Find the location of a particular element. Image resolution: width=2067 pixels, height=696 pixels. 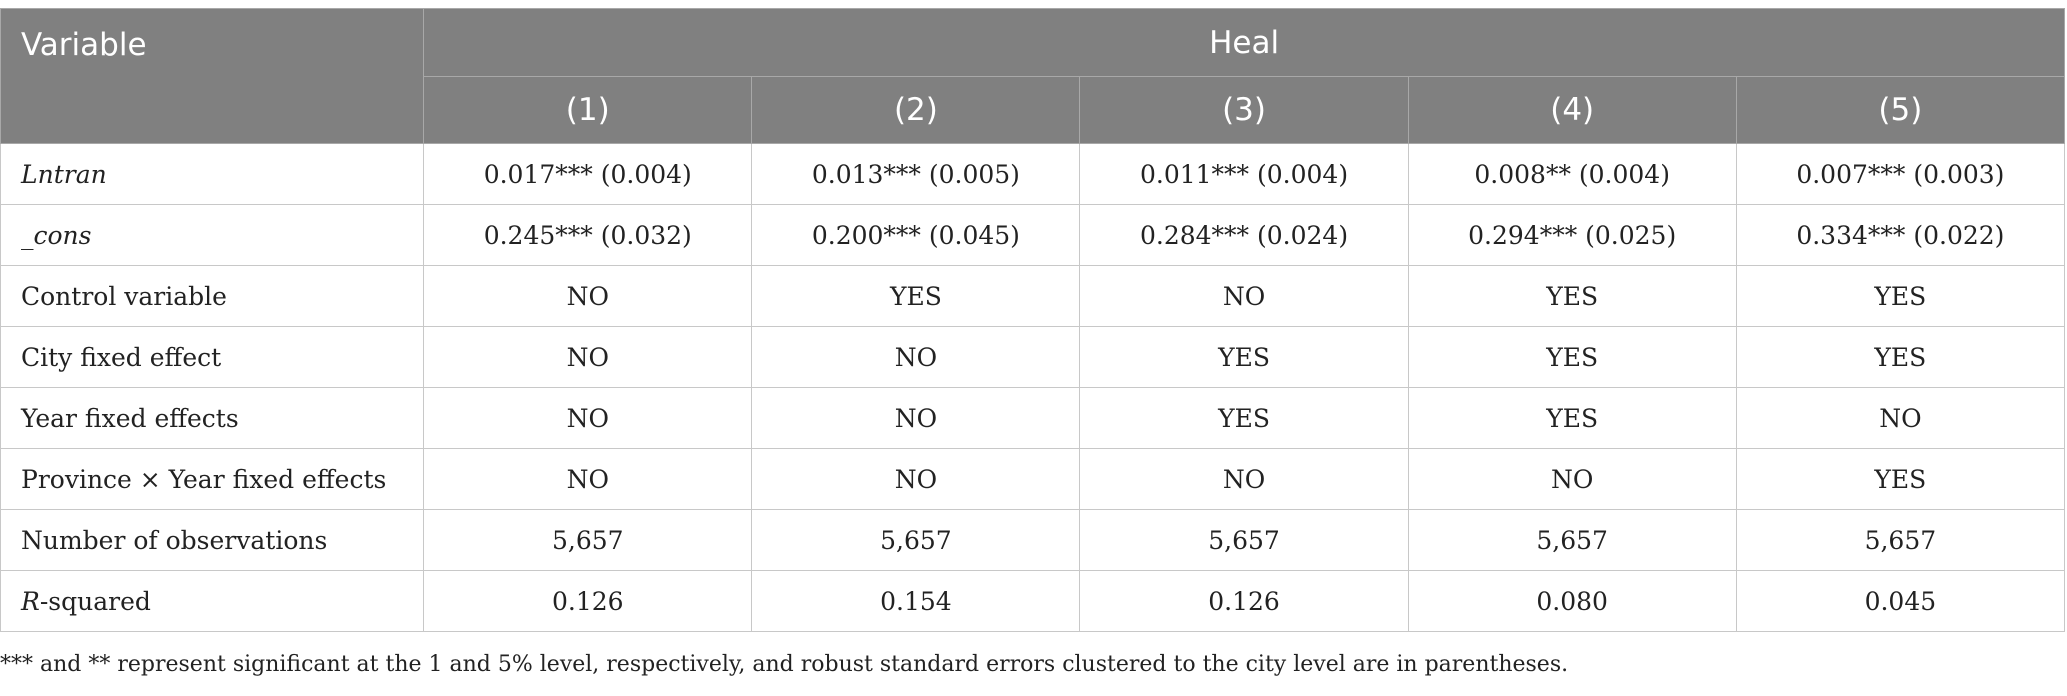

table-row: City fixed effect NO NO YES YES YES is located at coordinates (1033, 357).